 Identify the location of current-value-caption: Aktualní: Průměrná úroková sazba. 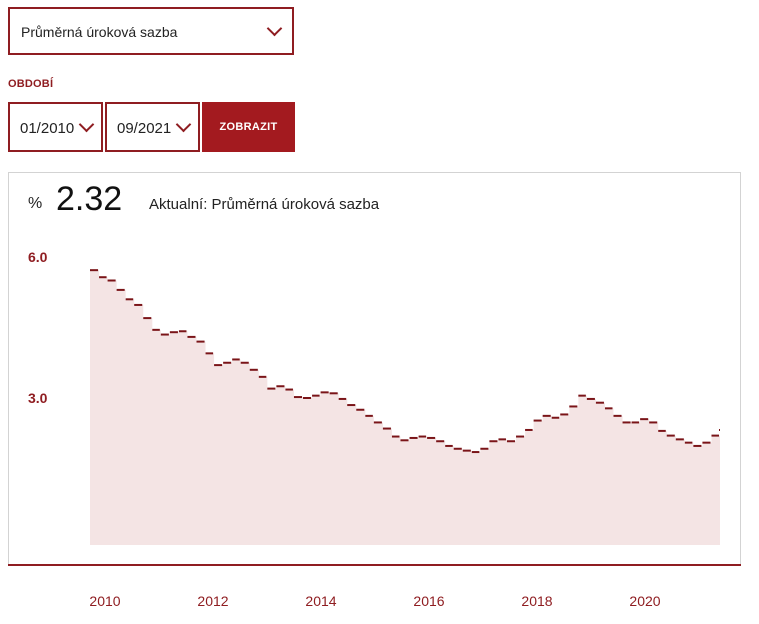
(264, 204).